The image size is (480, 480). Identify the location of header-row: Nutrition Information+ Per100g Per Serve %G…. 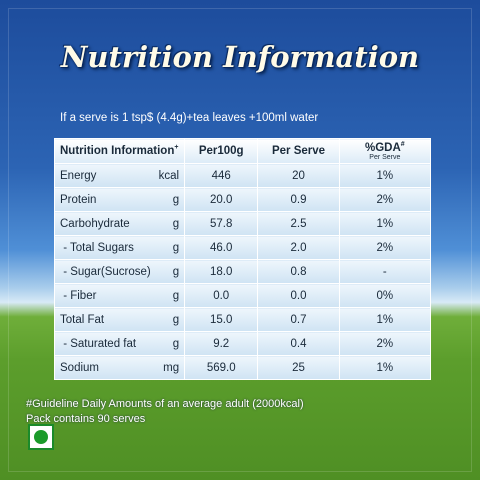
(242, 151).